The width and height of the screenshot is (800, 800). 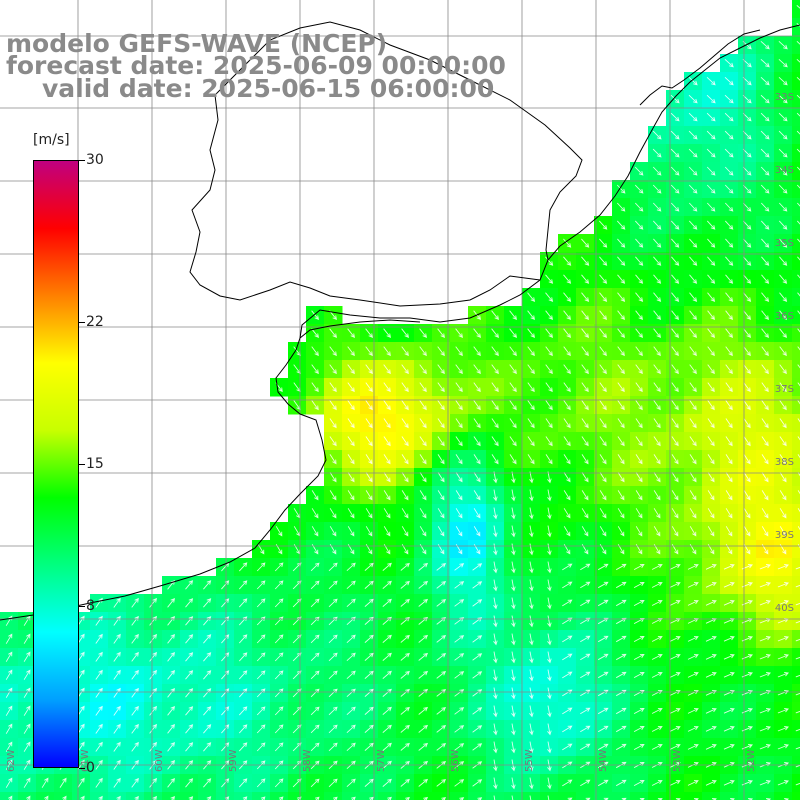 What do you see at coordinates (11, 760) in the screenshot?
I see `longitude-label: 62W` at bounding box center [11, 760].